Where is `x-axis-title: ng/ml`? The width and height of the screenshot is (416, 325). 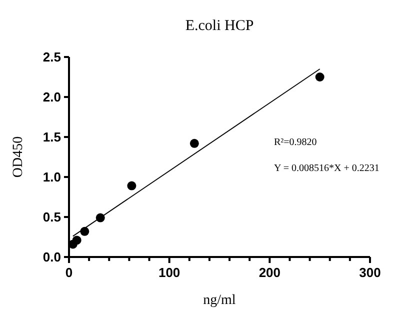
x-axis-title: ng/ml is located at coordinates (219, 300).